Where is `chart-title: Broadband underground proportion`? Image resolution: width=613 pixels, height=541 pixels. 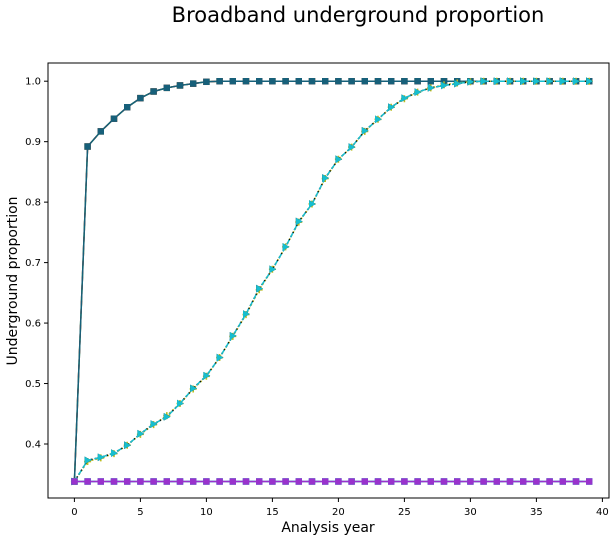 chart-title: Broadband underground proportion is located at coordinates (358, 15).